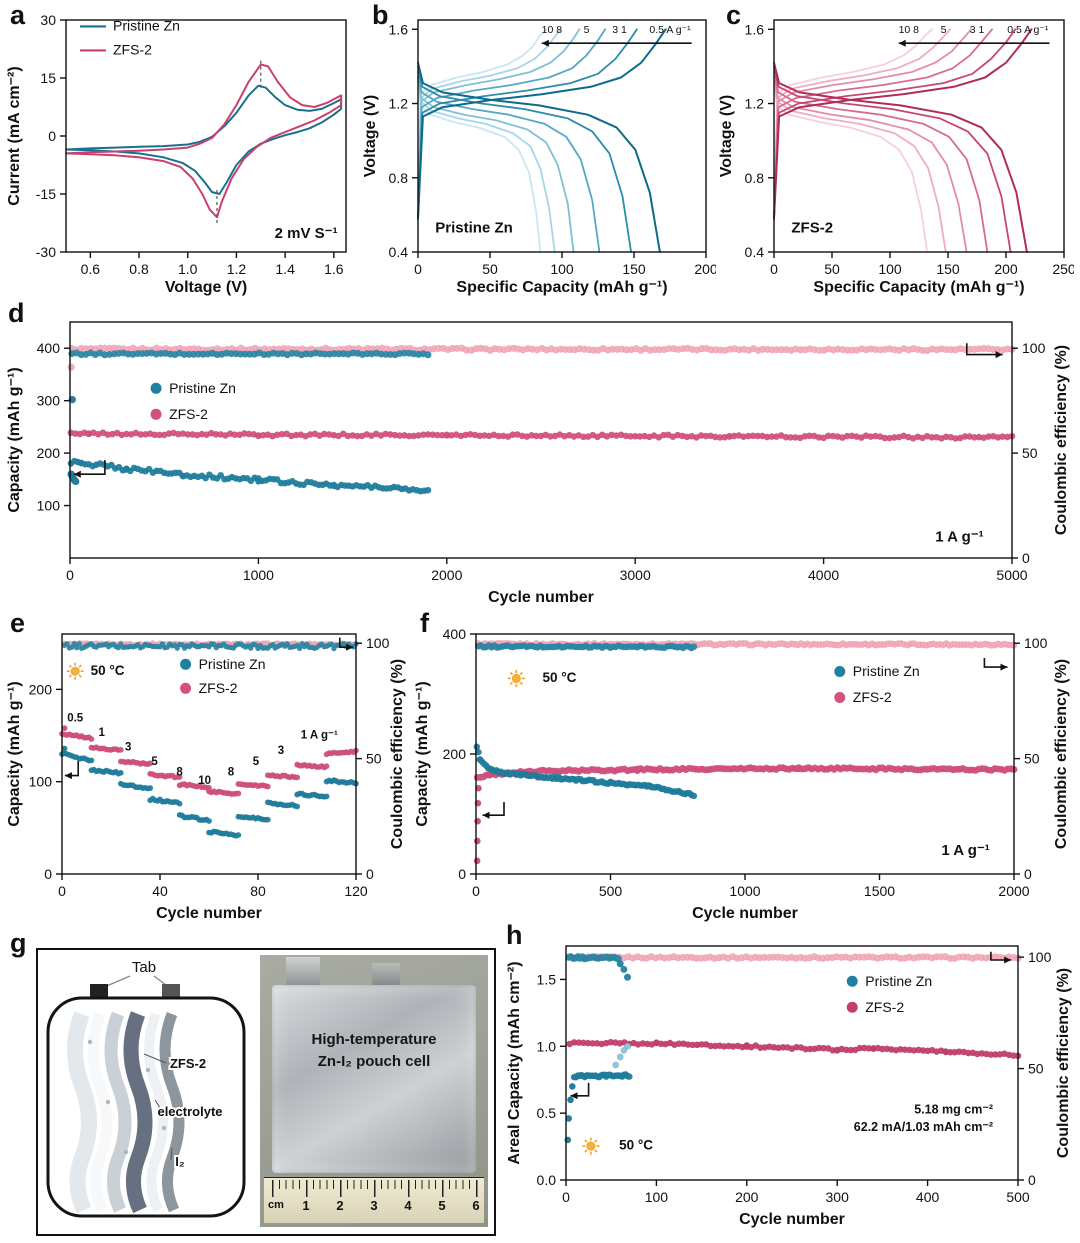 The width and height of the screenshot is (1080, 1243). I want to click on ruler-mark-2: 2, so click(340, 1205).